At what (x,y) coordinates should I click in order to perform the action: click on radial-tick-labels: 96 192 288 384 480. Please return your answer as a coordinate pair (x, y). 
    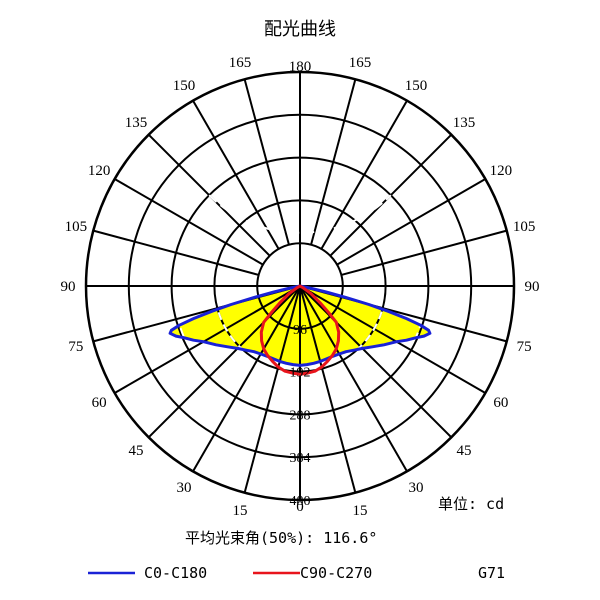
    Looking at the image, I should click on (300, 416).